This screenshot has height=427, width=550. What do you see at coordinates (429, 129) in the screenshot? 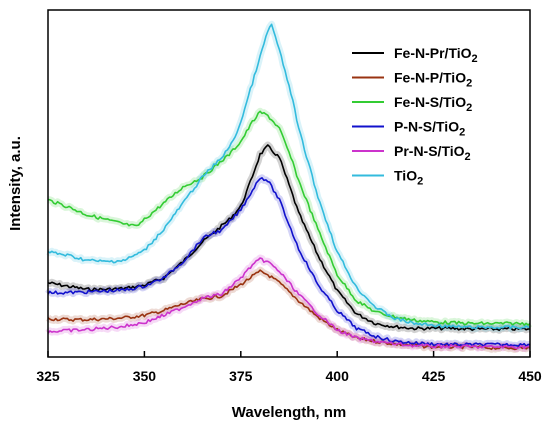
I see `legend-label: P-N-S/TiO2` at bounding box center [429, 129].